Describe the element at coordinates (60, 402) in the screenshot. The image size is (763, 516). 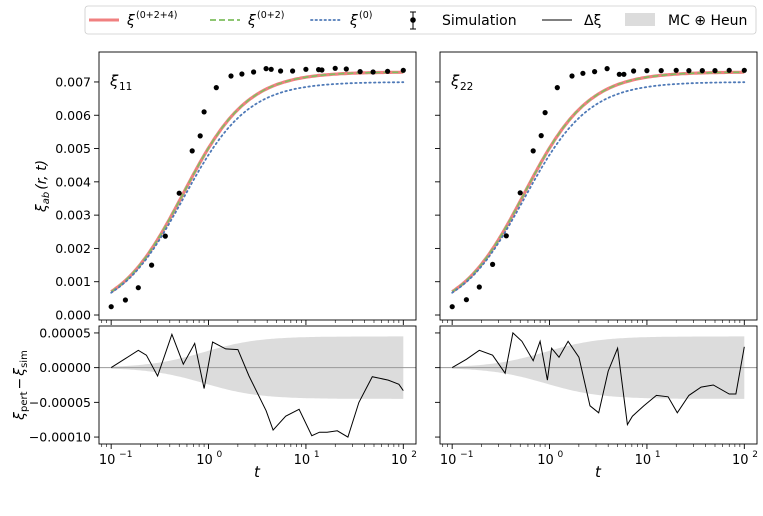
I see `p2-ytick-label: −0.00005` at that location.